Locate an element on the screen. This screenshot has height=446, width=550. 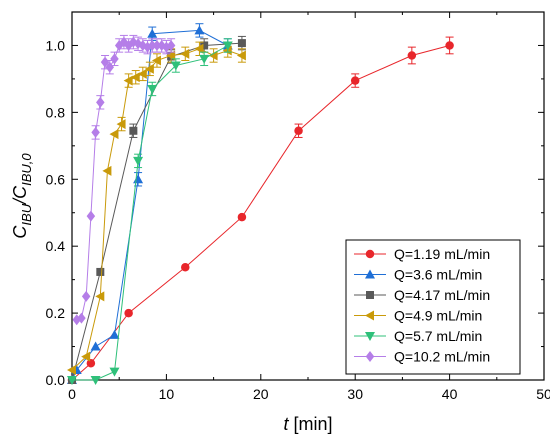
y-tick-label: 0.8 is located at coordinates (56, 112).